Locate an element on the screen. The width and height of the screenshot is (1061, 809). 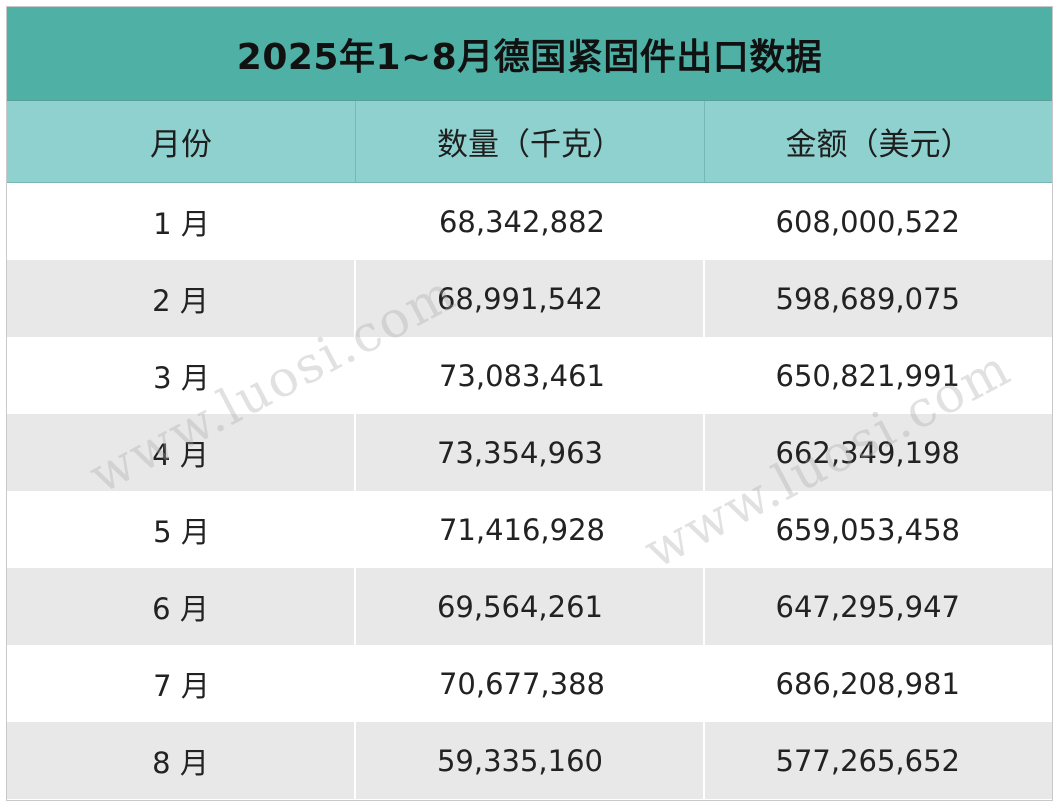
cell-month: 7 月 is located at coordinates (181, 685).